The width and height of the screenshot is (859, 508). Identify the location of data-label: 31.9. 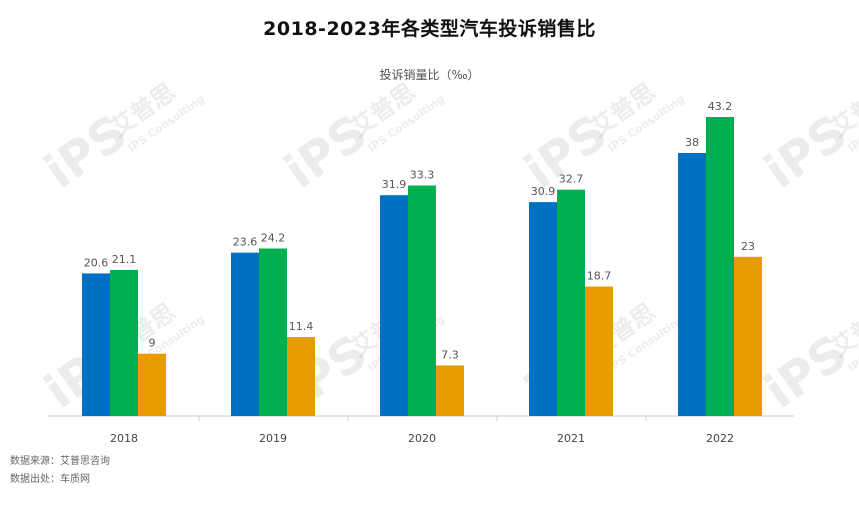
(394, 184).